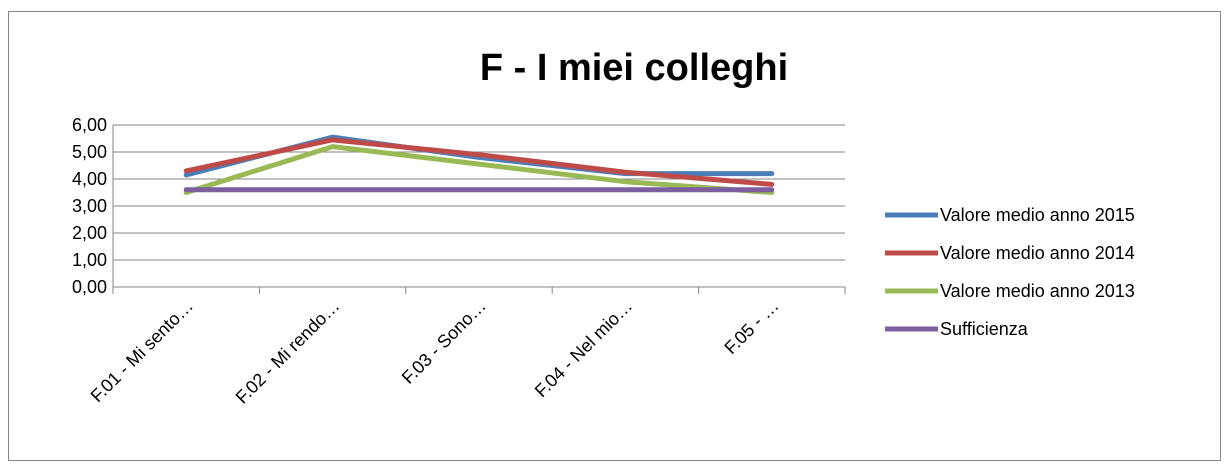 The image size is (1231, 471). What do you see at coordinates (89, 287) in the screenshot?
I see `y-tick-label: 0,00` at bounding box center [89, 287].